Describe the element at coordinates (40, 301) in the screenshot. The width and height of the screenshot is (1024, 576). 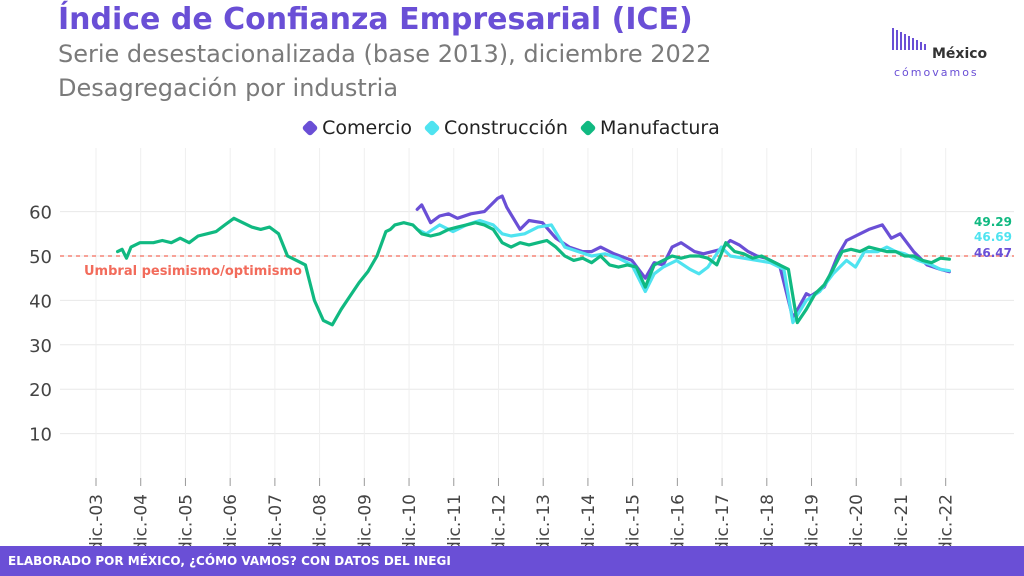
I see `y-tick-label: 40` at that location.